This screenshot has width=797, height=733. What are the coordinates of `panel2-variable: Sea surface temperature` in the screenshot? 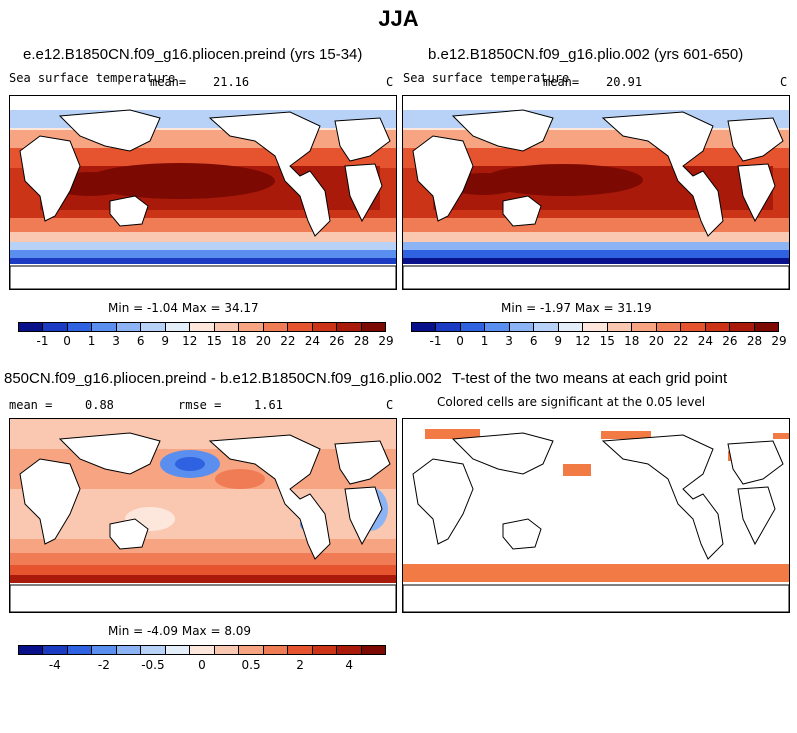 It's located at (486, 78).